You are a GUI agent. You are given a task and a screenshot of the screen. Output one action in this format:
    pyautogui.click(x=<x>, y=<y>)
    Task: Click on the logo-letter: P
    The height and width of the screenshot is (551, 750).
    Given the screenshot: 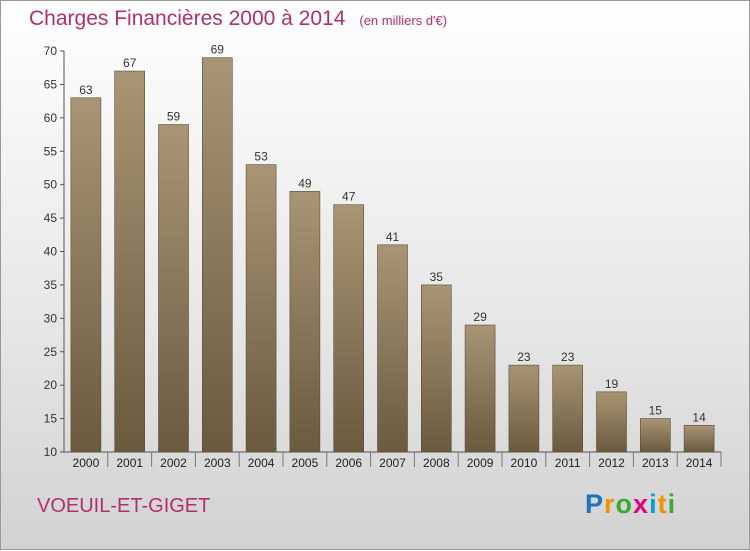 What is the action you would take?
    pyautogui.click(x=595, y=504)
    